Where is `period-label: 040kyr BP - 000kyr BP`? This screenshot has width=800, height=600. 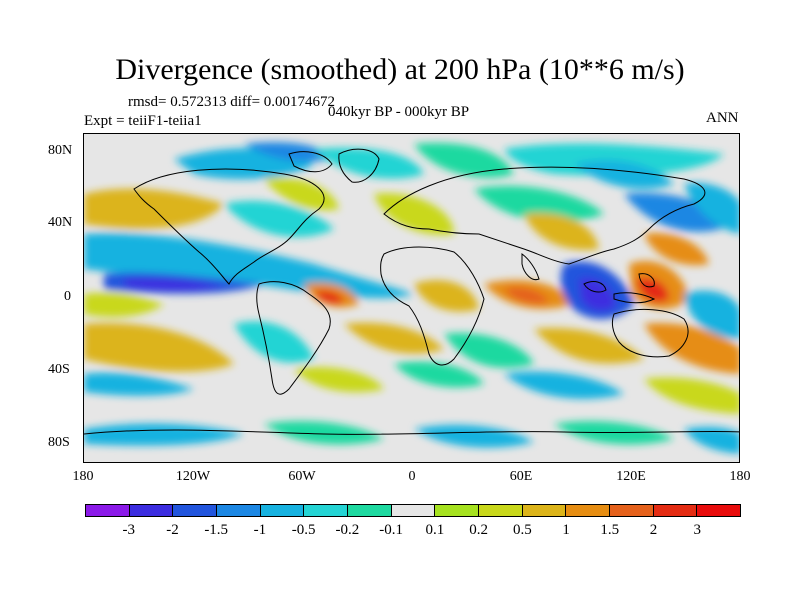
period-label: 040kyr BP - 000kyr BP is located at coordinates (399, 112).